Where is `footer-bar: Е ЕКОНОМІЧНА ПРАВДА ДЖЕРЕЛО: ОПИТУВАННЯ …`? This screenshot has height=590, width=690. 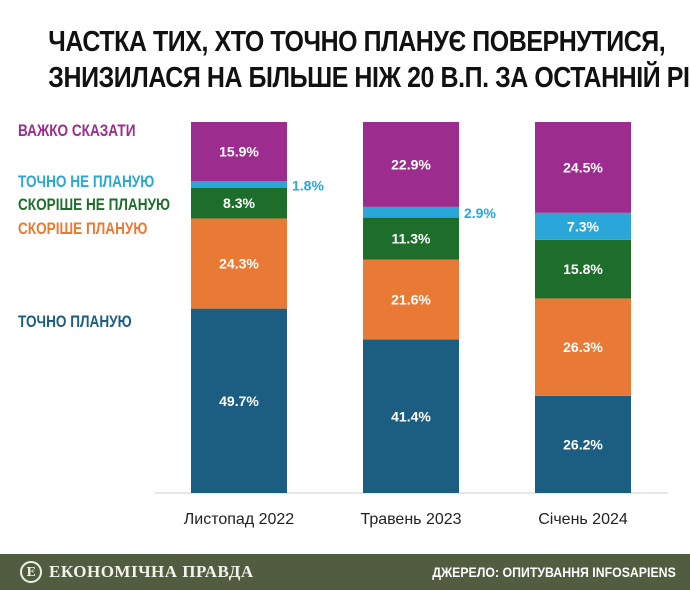
footer-bar: Е ЕКОНОМІЧНА ПРАВДА ДЖЕРЕЛО: ОПИТУВАННЯ … is located at coordinates (345, 572).